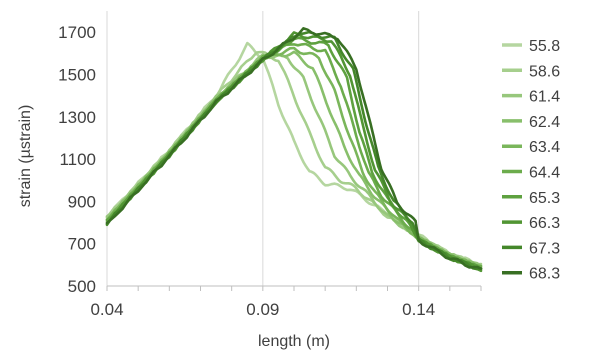 The height and width of the screenshot is (354, 601). Describe the element at coordinates (544, 71) in the screenshot. I see `legend-label: 58.6` at that location.